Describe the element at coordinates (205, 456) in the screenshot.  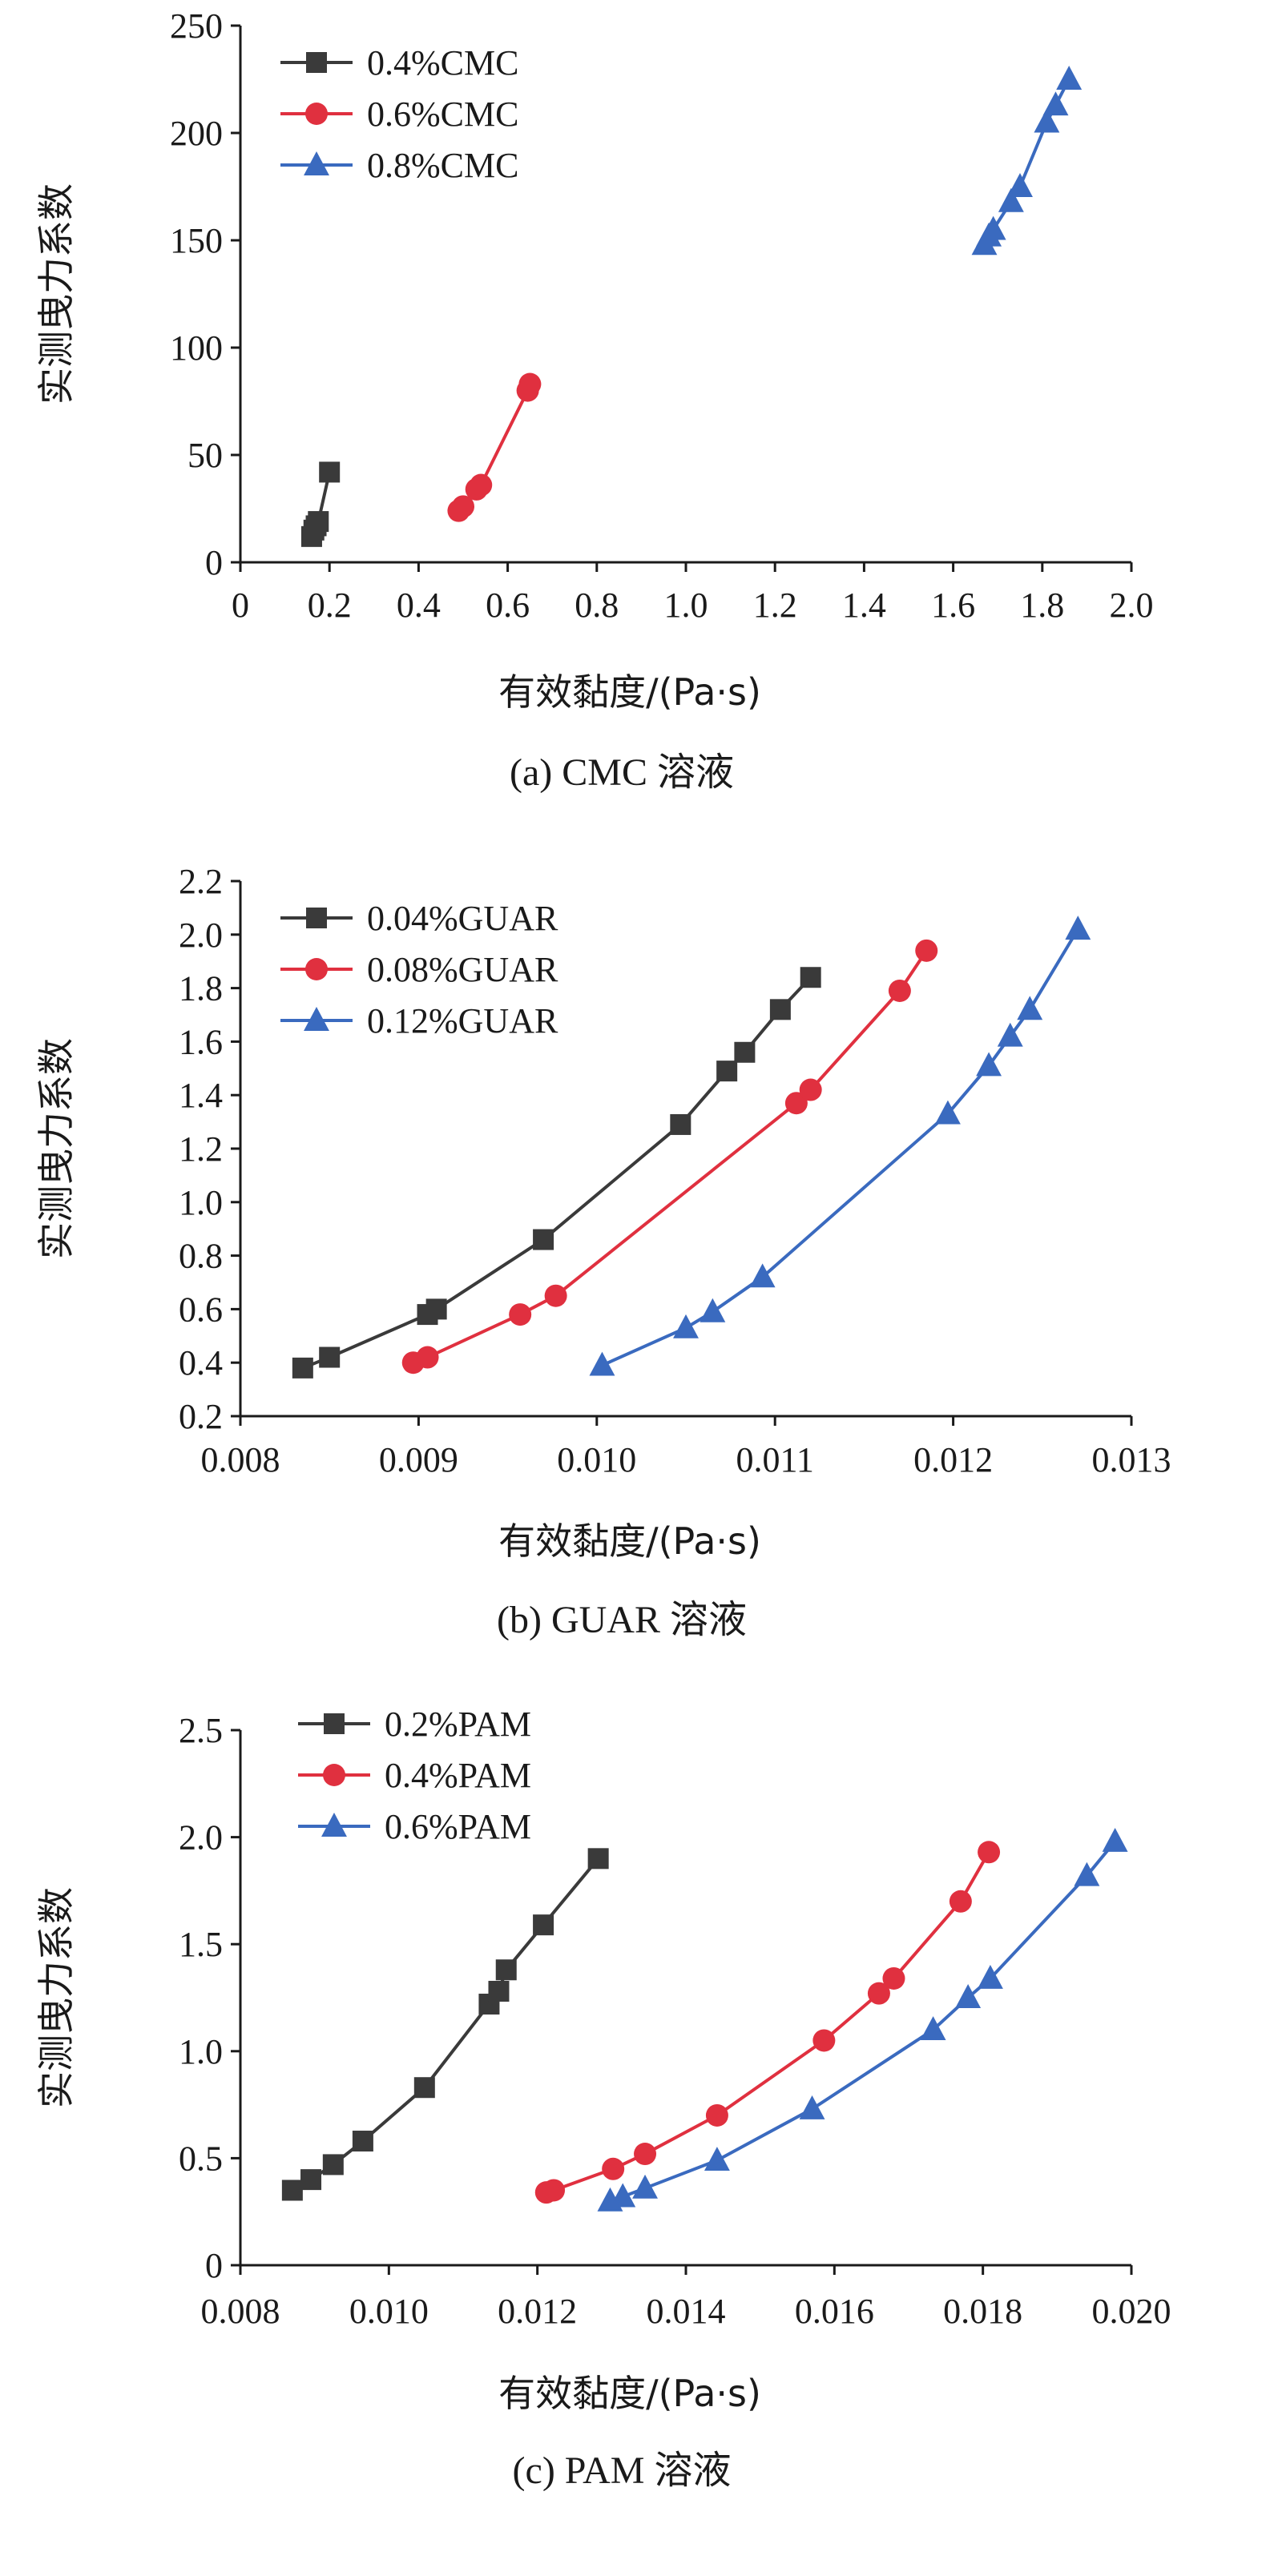
I see `y-tick-label: 50` at that location.